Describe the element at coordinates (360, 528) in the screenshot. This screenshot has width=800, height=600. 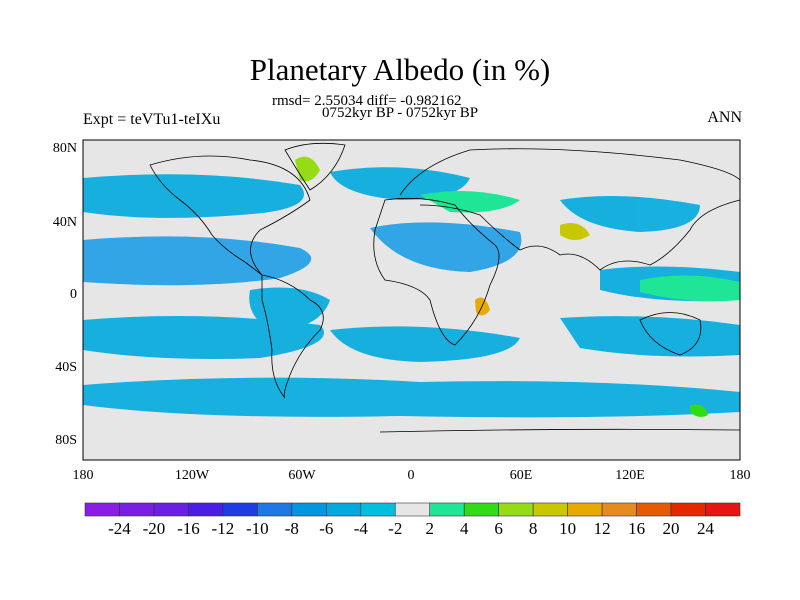
I see `colorbar-label: -4` at that location.